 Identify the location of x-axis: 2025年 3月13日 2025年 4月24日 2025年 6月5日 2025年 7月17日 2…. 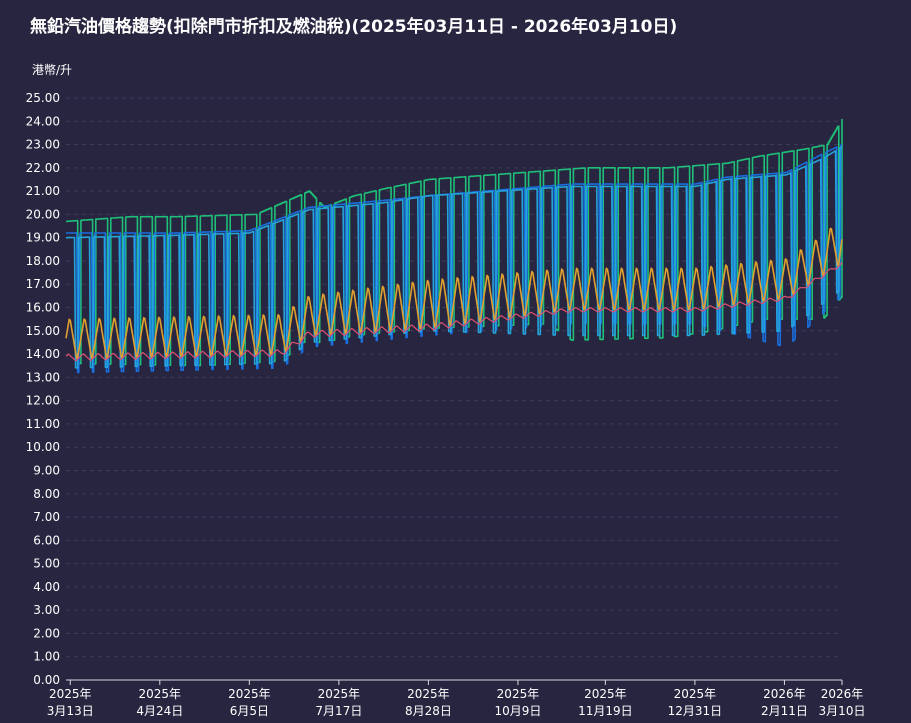
(456, 698).